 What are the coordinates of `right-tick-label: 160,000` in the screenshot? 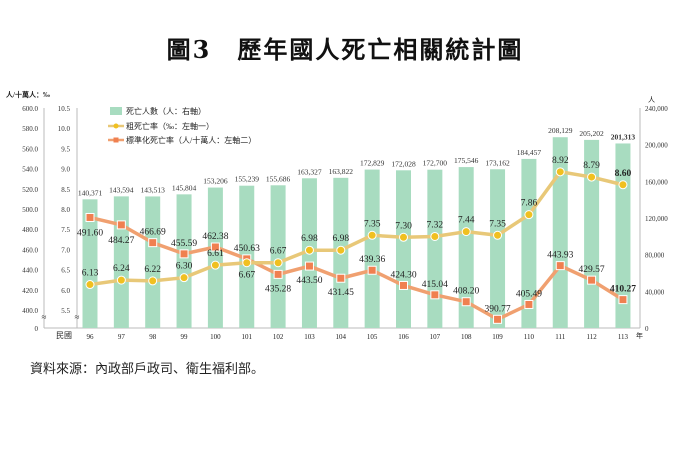 It's located at (656, 182).